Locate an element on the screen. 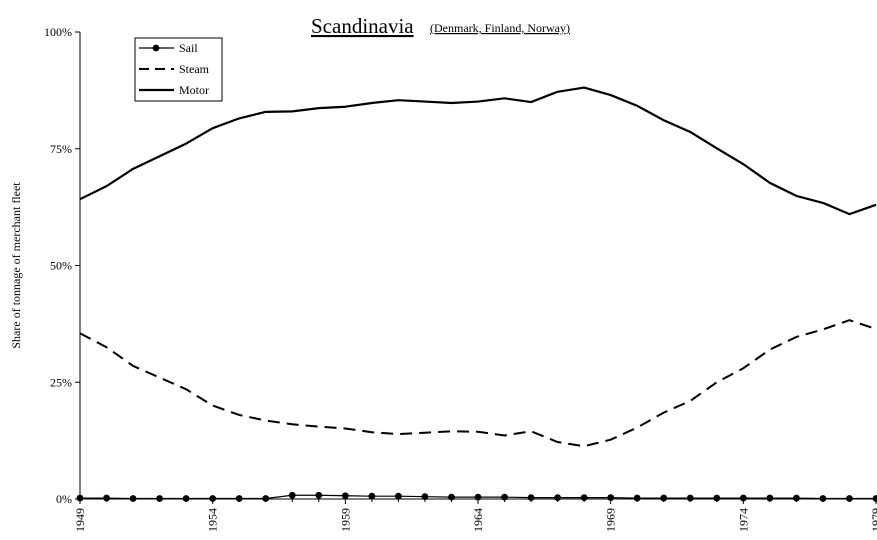 Image resolution: width=877 pixels, height=540 pixels. legend-item-steam: Steam is located at coordinates (174, 69).